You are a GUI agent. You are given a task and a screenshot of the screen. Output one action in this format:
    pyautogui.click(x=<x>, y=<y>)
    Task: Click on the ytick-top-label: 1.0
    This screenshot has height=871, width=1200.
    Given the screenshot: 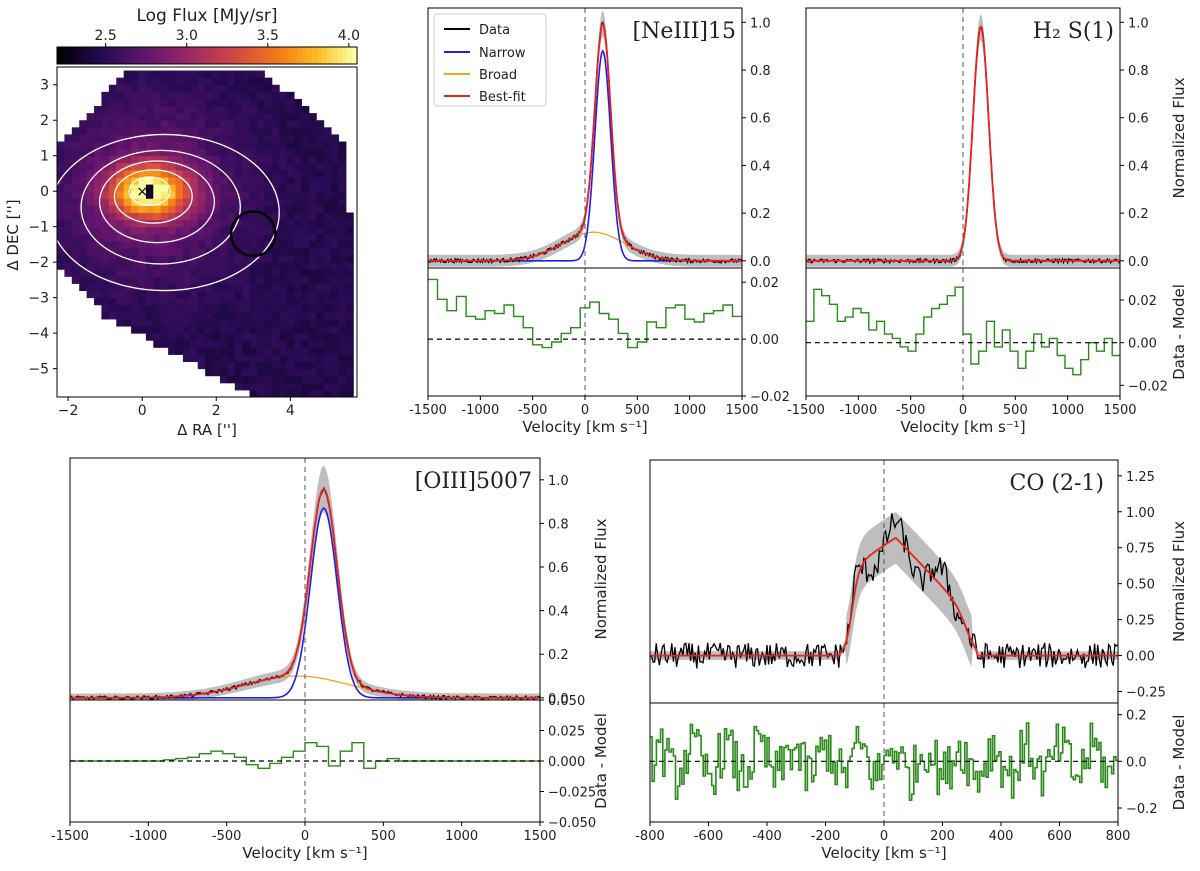 What is the action you would take?
    pyautogui.click(x=558, y=481)
    